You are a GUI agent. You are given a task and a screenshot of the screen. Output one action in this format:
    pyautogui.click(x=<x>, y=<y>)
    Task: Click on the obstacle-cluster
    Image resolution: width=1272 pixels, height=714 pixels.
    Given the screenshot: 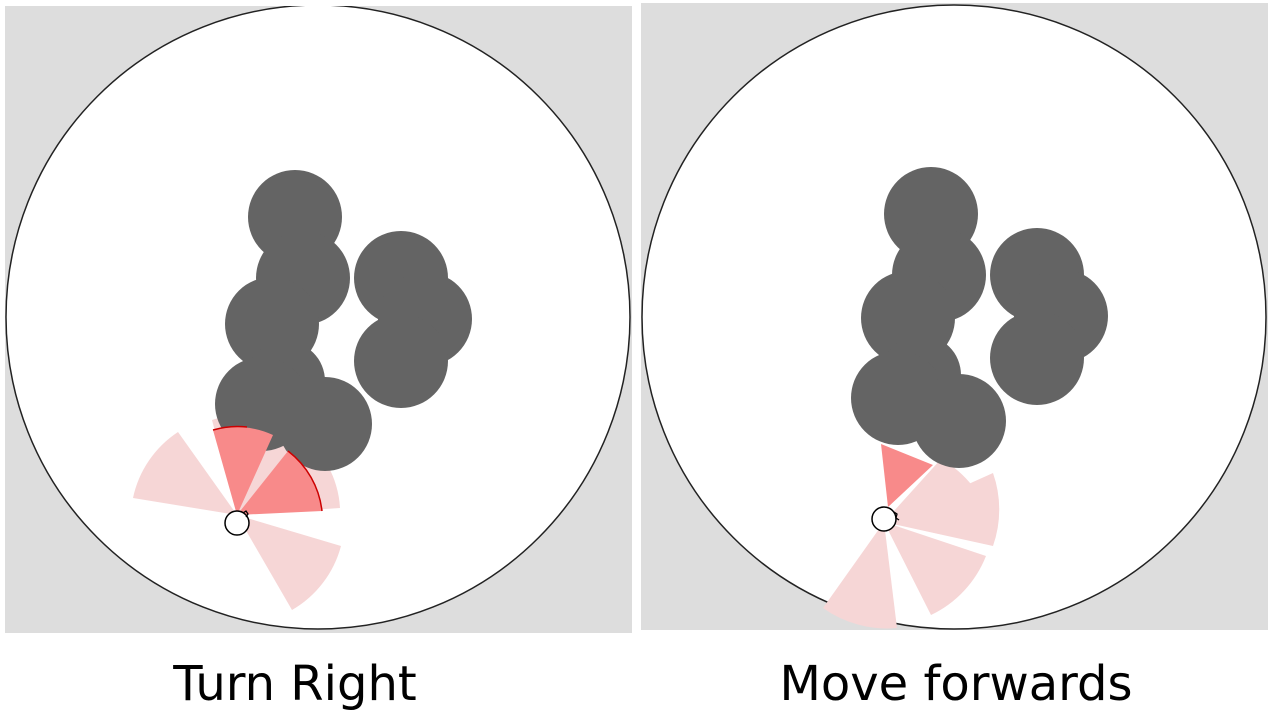 What is the action you would take?
    pyautogui.click(x=979, y=317)
    